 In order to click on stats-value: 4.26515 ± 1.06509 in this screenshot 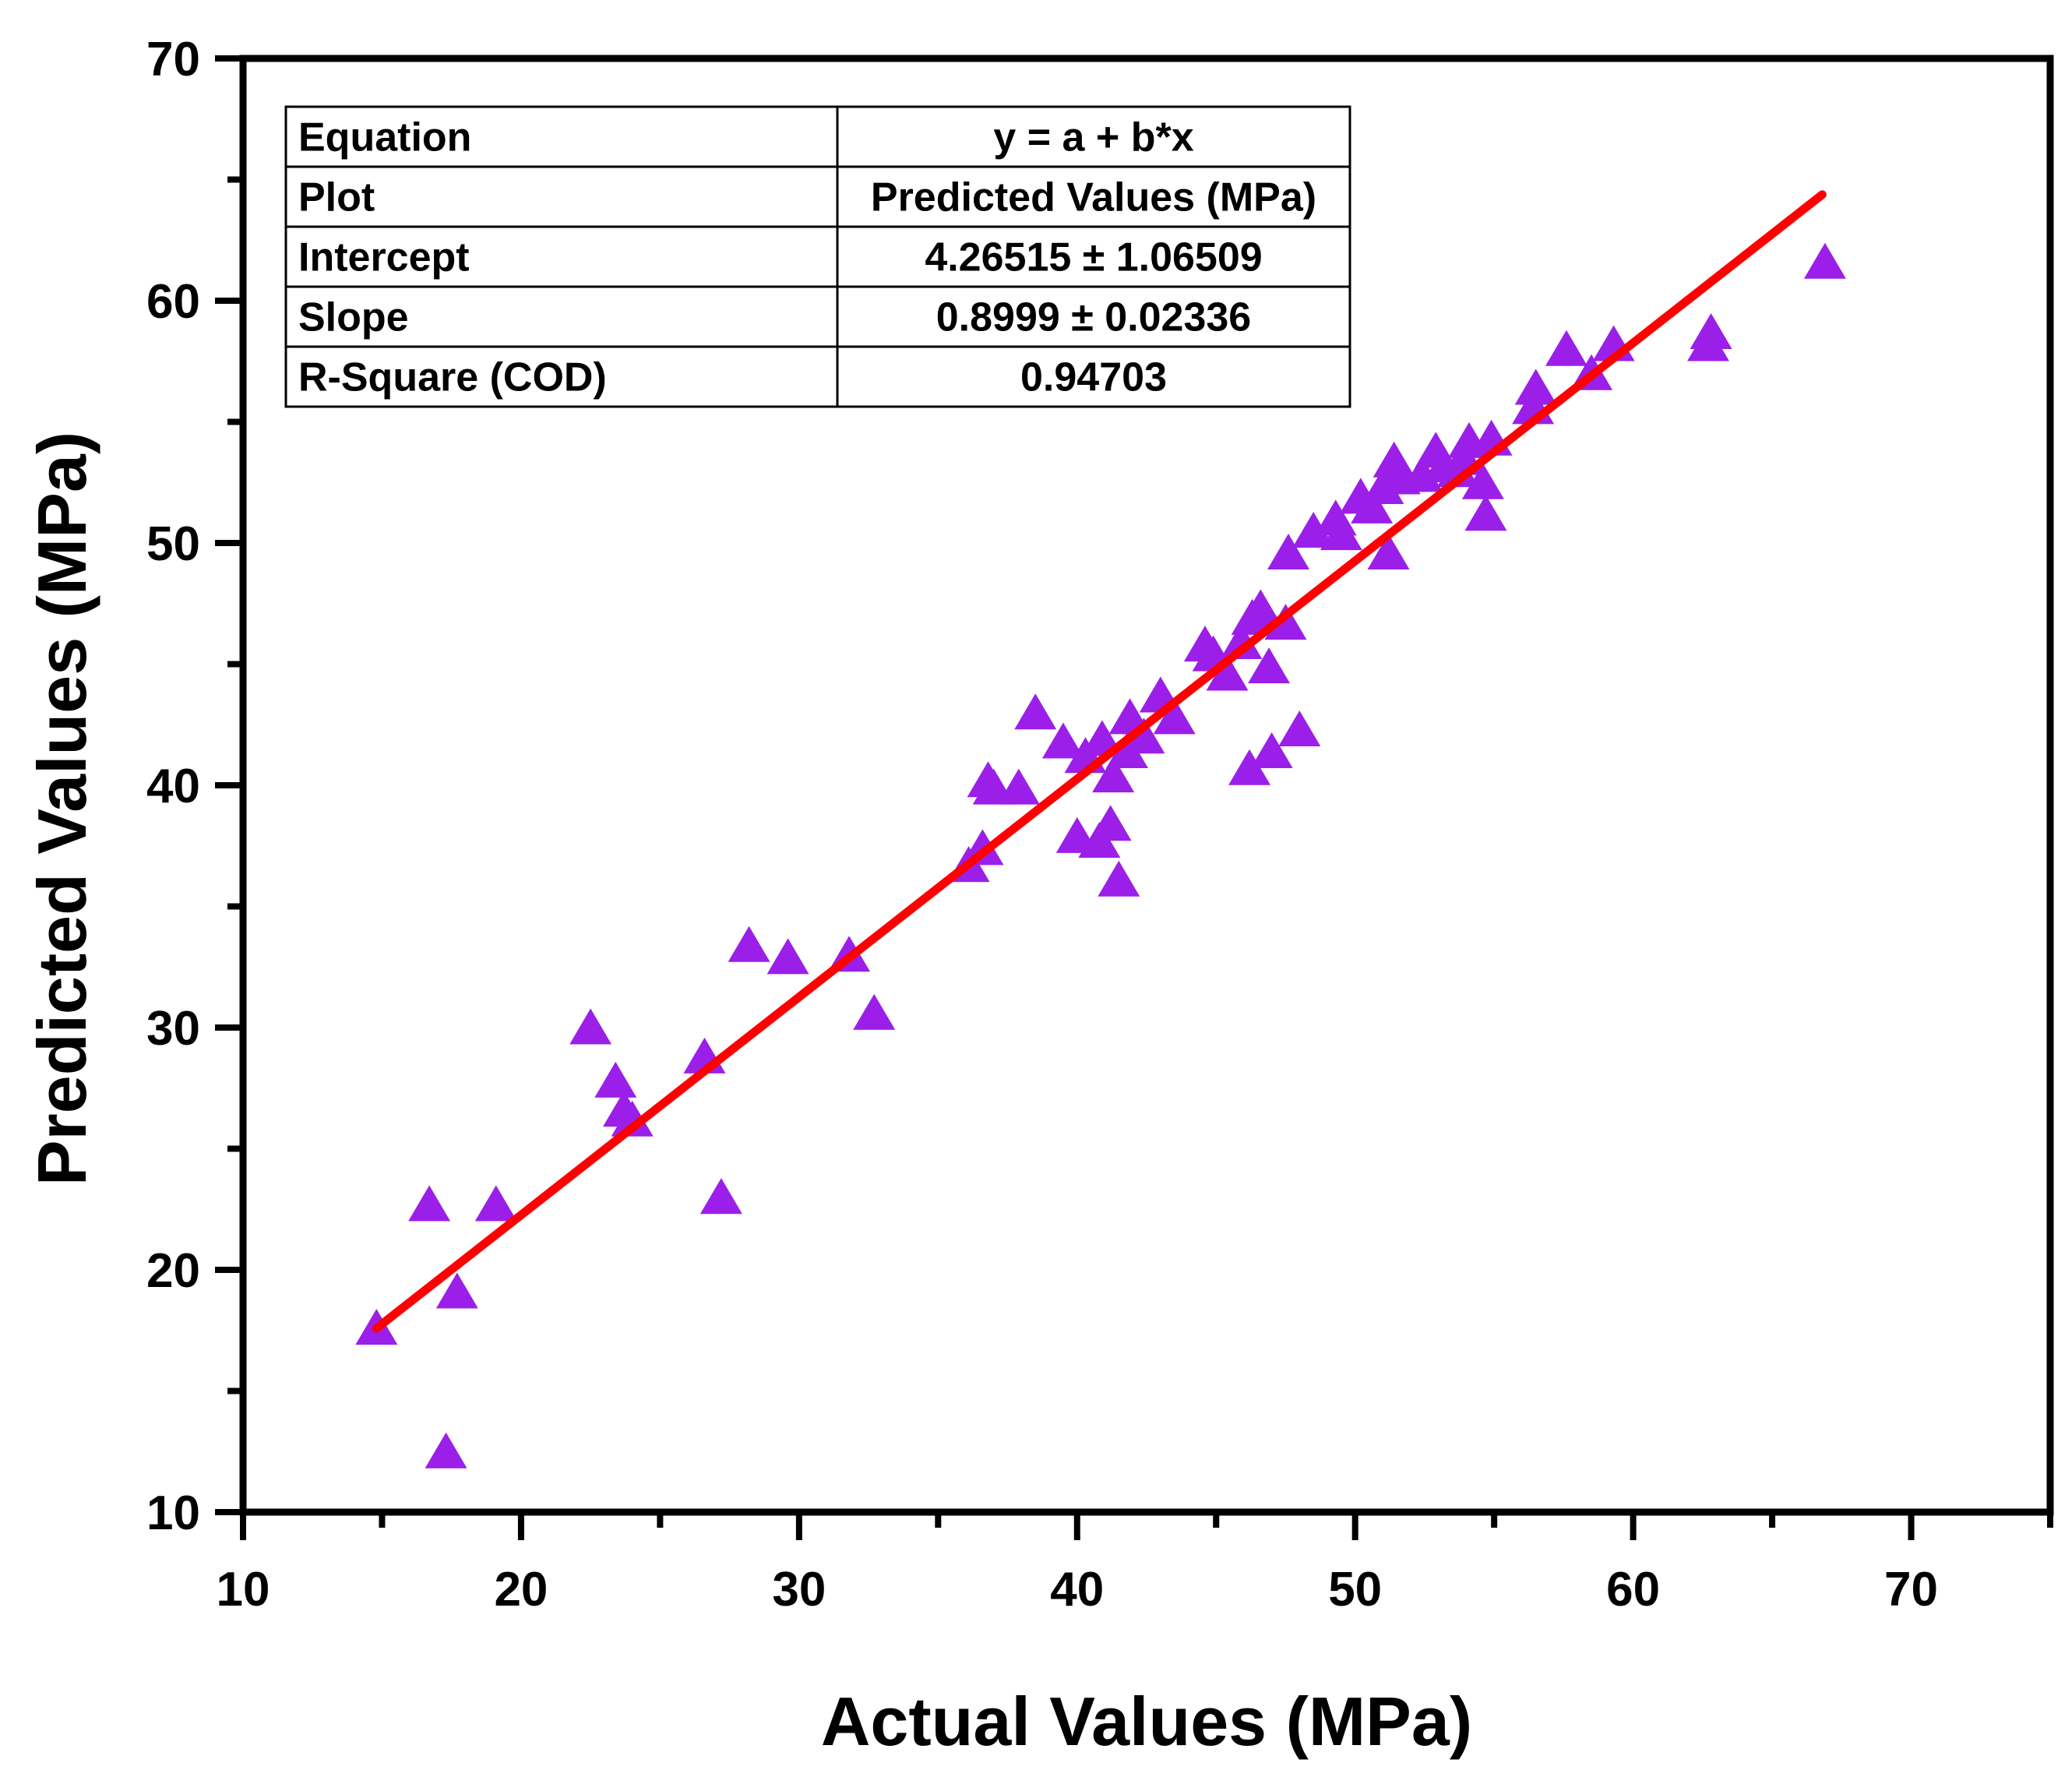, I will do `click(1093, 257)`.